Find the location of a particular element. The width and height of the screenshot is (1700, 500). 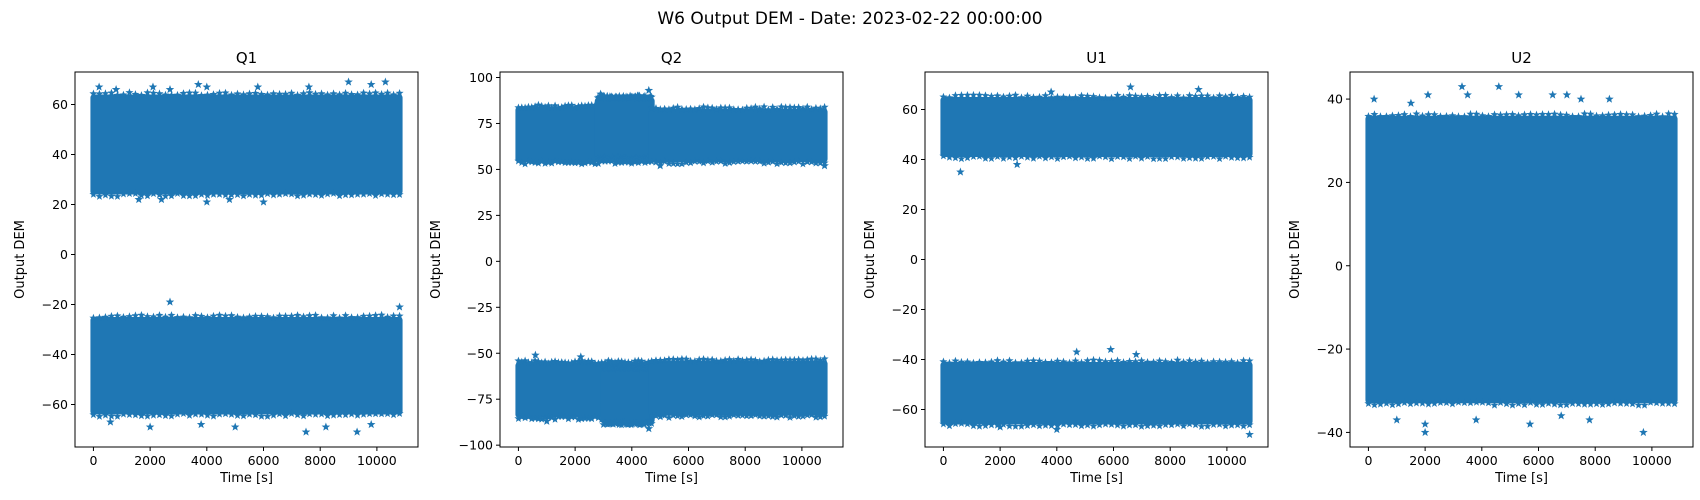

y-axis-label: Output DEM is located at coordinates (1295, 259).